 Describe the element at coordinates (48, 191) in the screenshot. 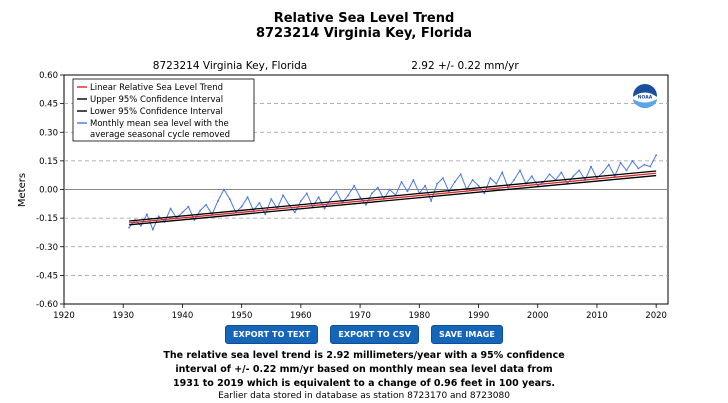

I see `y-tick-label: 0.00` at that location.